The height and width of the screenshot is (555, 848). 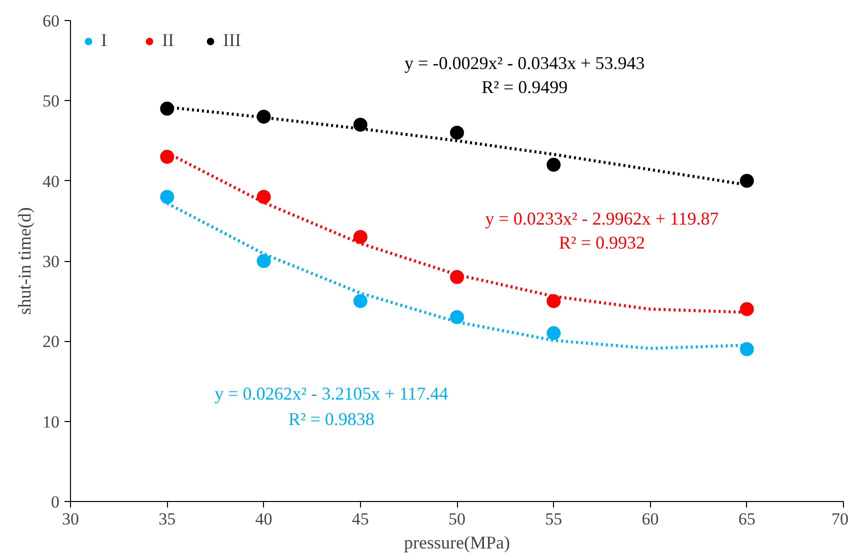 I want to click on y-tick-label: 30, so click(x=51, y=261).